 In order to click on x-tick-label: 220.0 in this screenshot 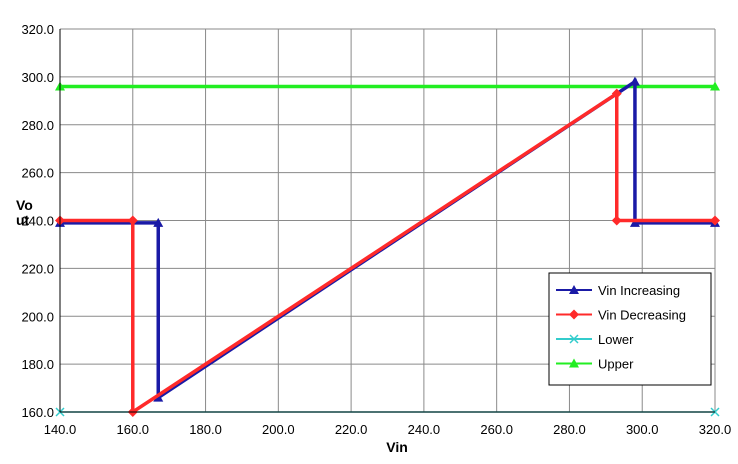, I will do `click(351, 429)`.